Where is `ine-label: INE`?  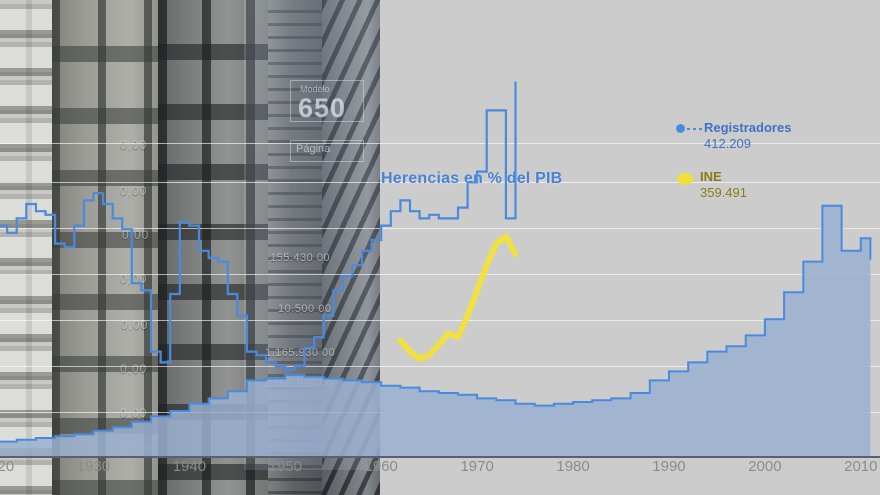 ine-label: INE is located at coordinates (711, 176).